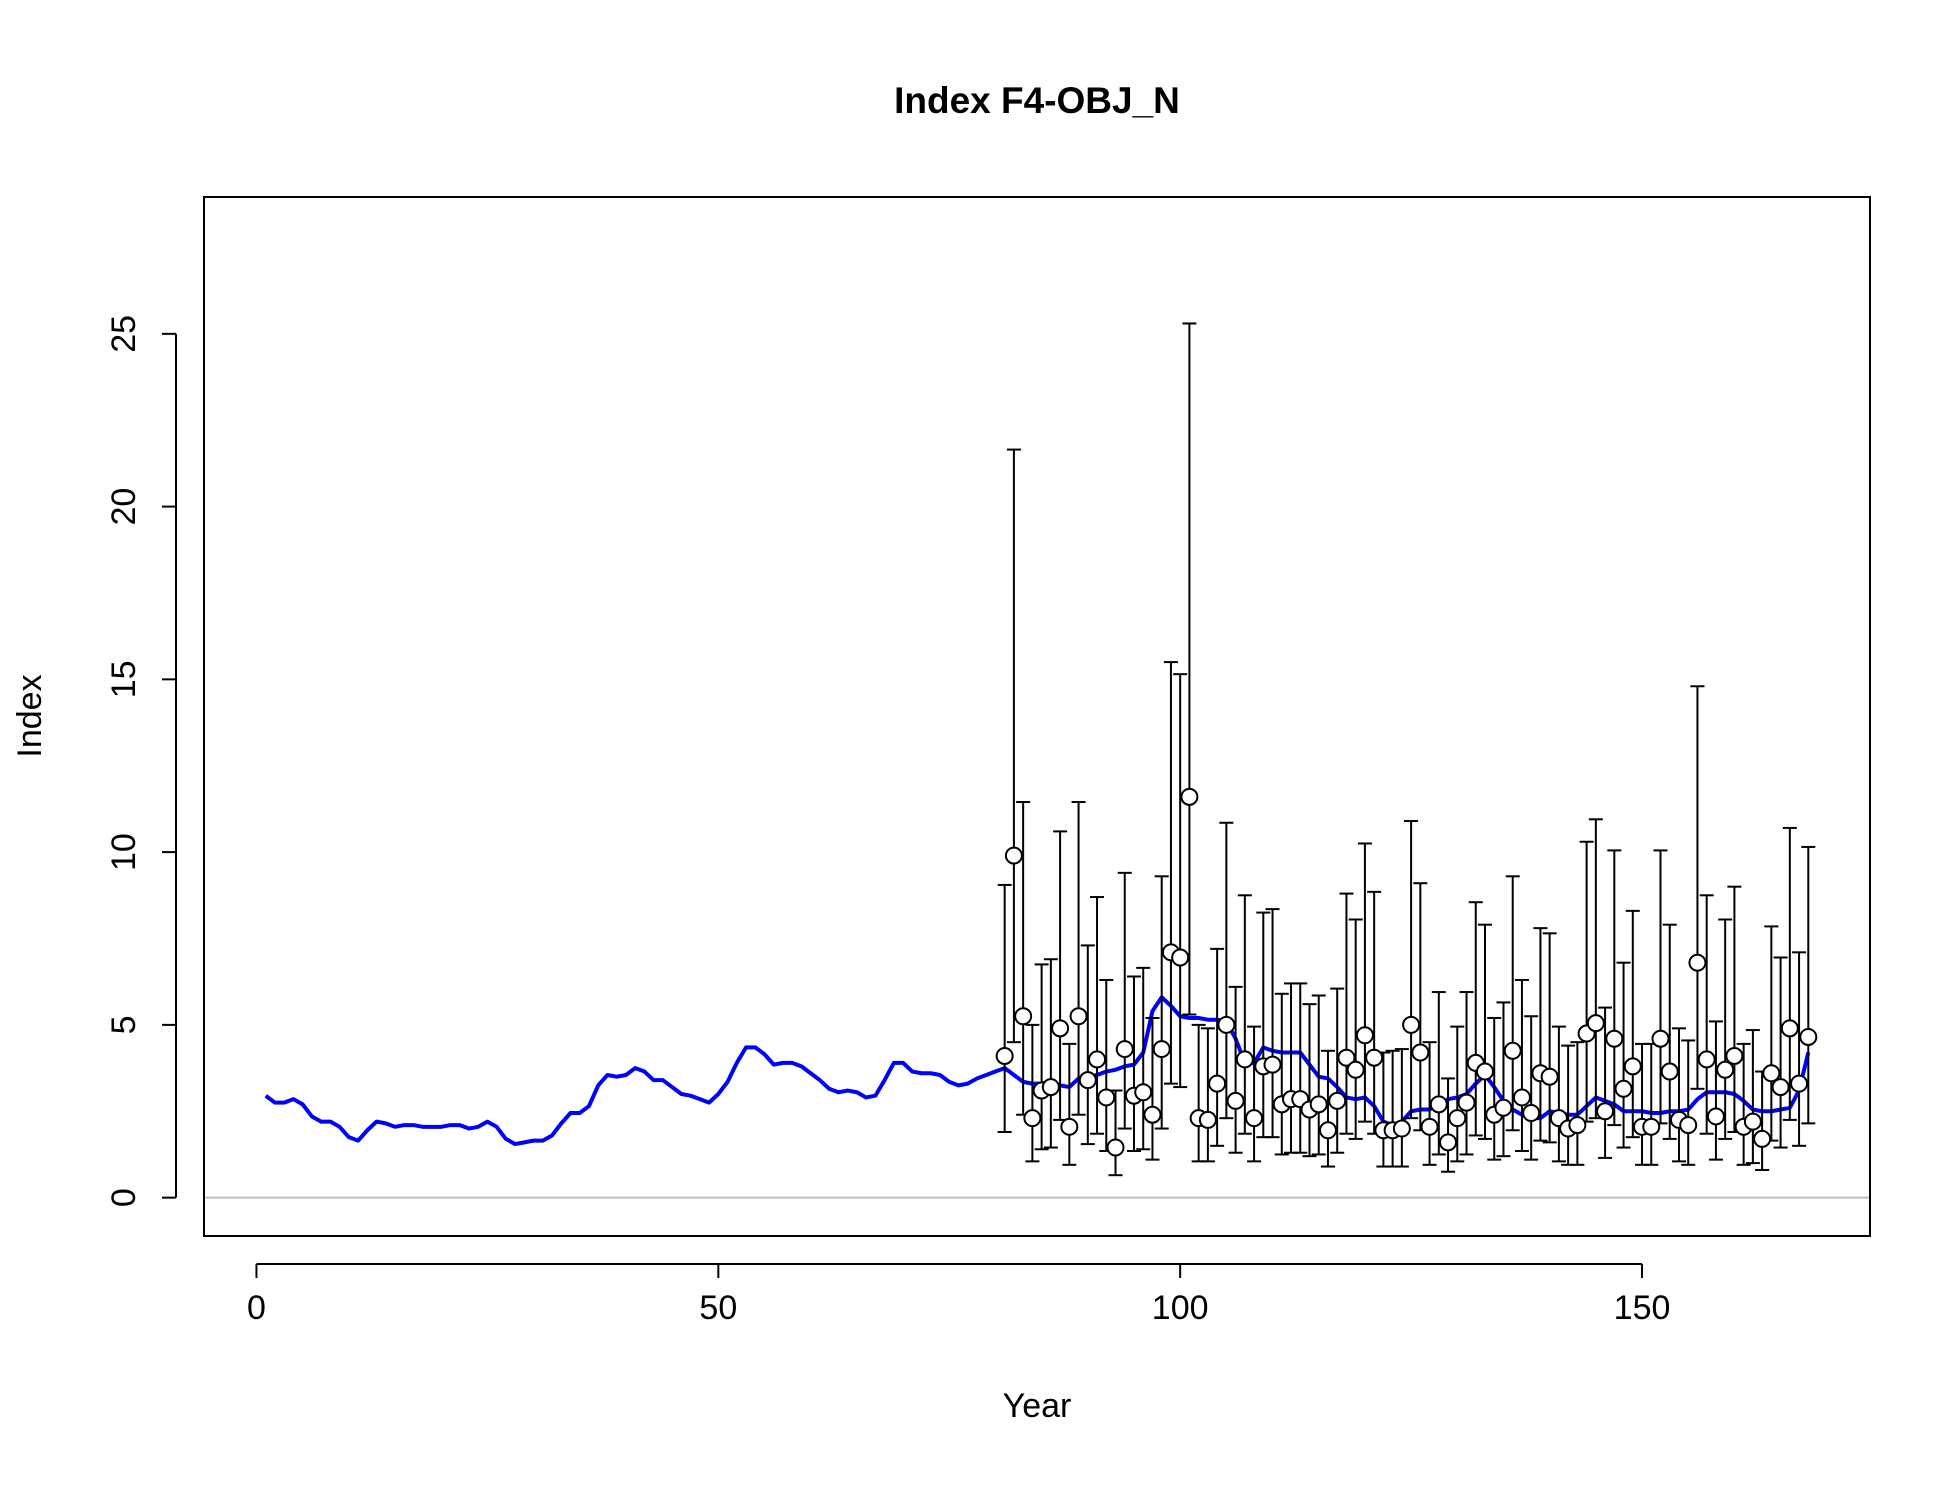  What do you see at coordinates (124, 1024) in the screenshot?
I see `y-tick-label: 5` at bounding box center [124, 1024].